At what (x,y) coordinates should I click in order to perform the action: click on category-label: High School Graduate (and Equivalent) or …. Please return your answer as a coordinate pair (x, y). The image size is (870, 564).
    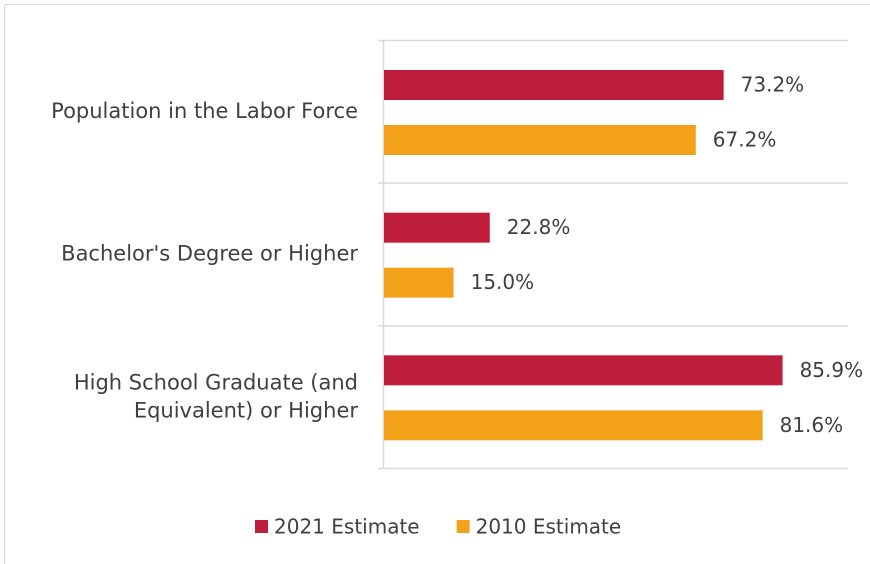
    Looking at the image, I should click on (216, 396).